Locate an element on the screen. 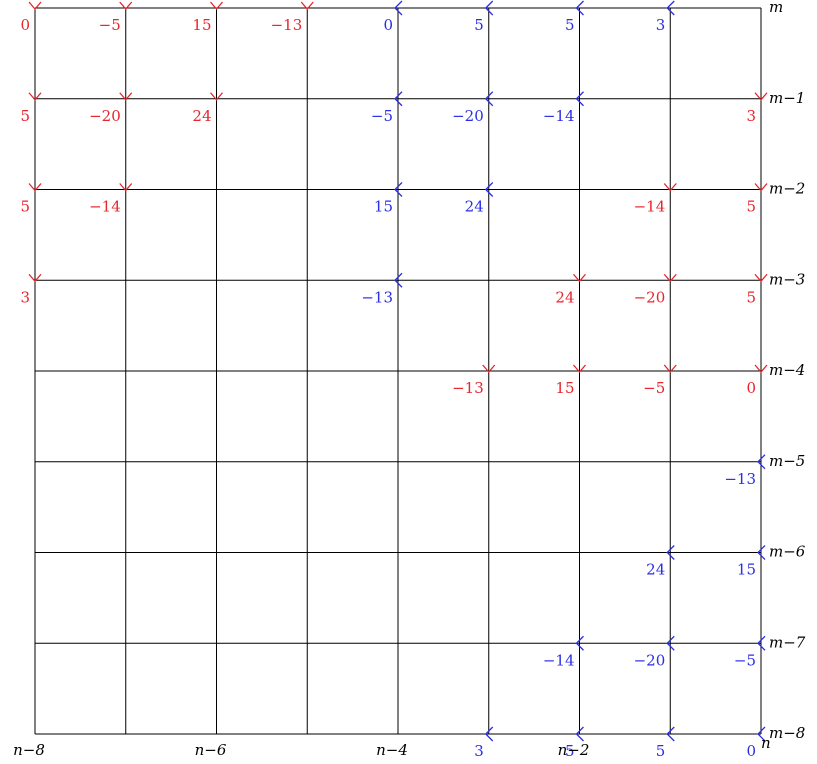 This screenshot has height=764, width=817. column-label: n−2 is located at coordinates (574, 750).